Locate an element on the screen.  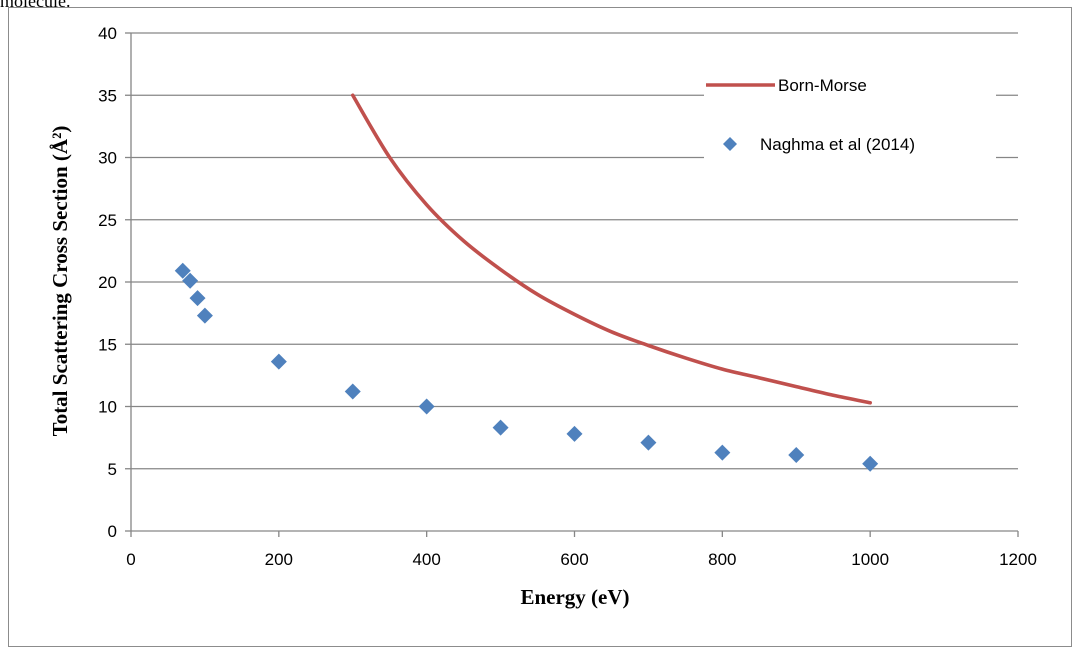
y-tick-label: 20 is located at coordinates (107, 282).